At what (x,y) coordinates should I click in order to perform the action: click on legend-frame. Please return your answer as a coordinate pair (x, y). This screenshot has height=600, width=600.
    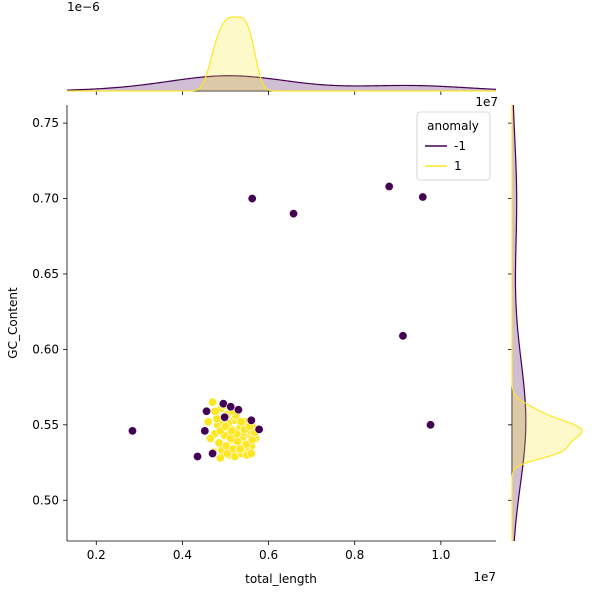
    Looking at the image, I should click on (453, 146).